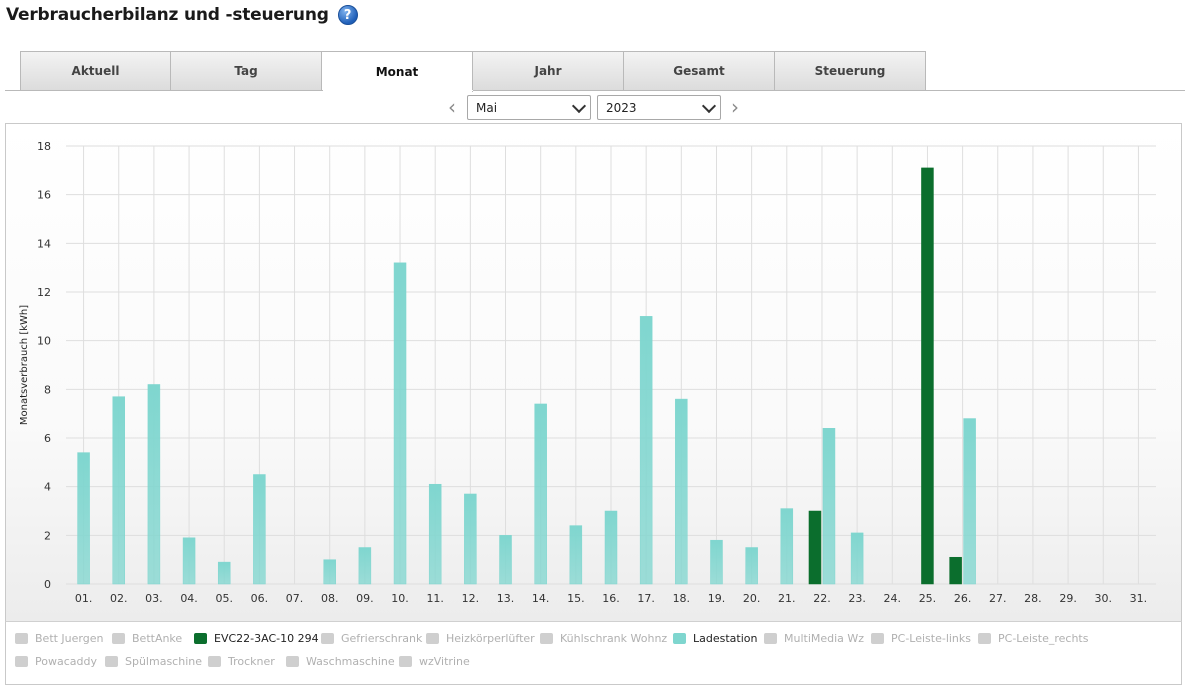 Image resolution: width=1190 pixels, height=685 pixels. I want to click on legend-item: Ladestation, so click(715, 638).